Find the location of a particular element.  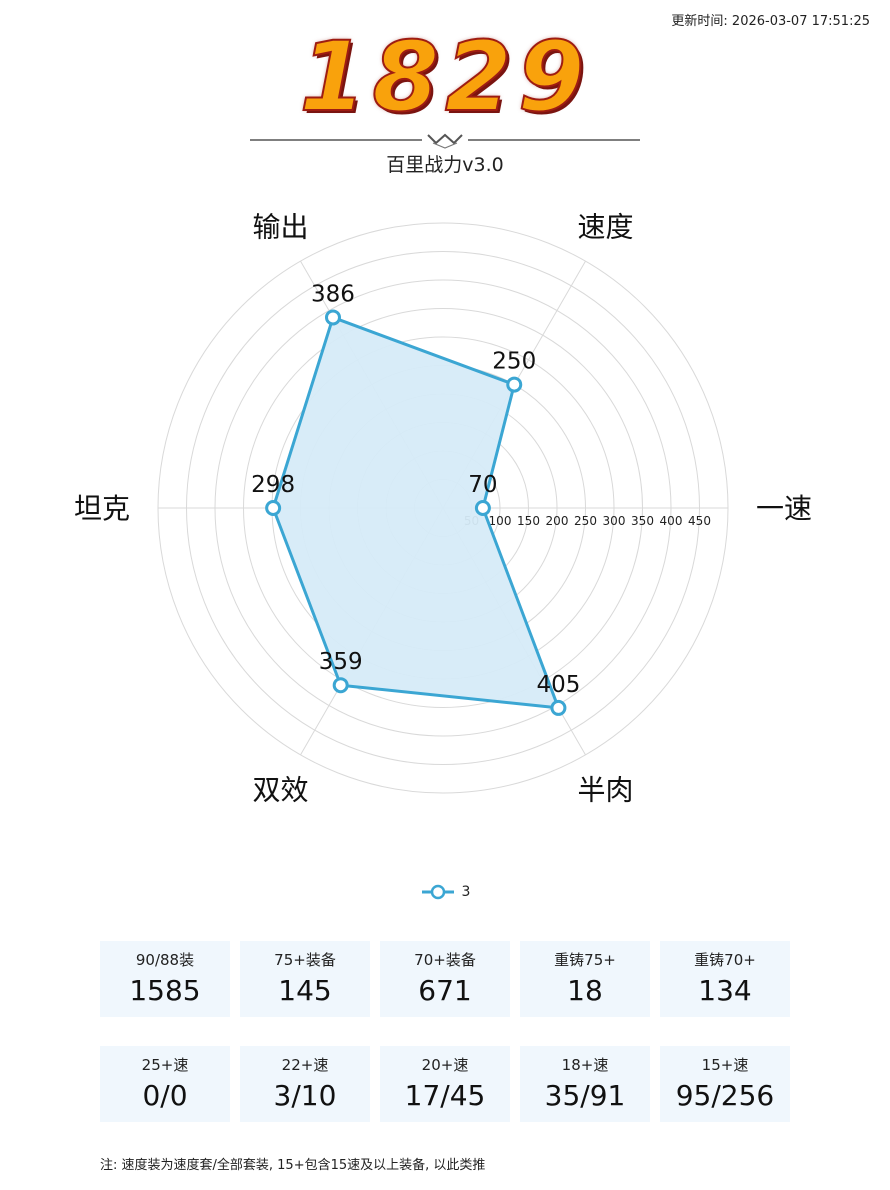

stat-value: 671 is located at coordinates (445, 990).